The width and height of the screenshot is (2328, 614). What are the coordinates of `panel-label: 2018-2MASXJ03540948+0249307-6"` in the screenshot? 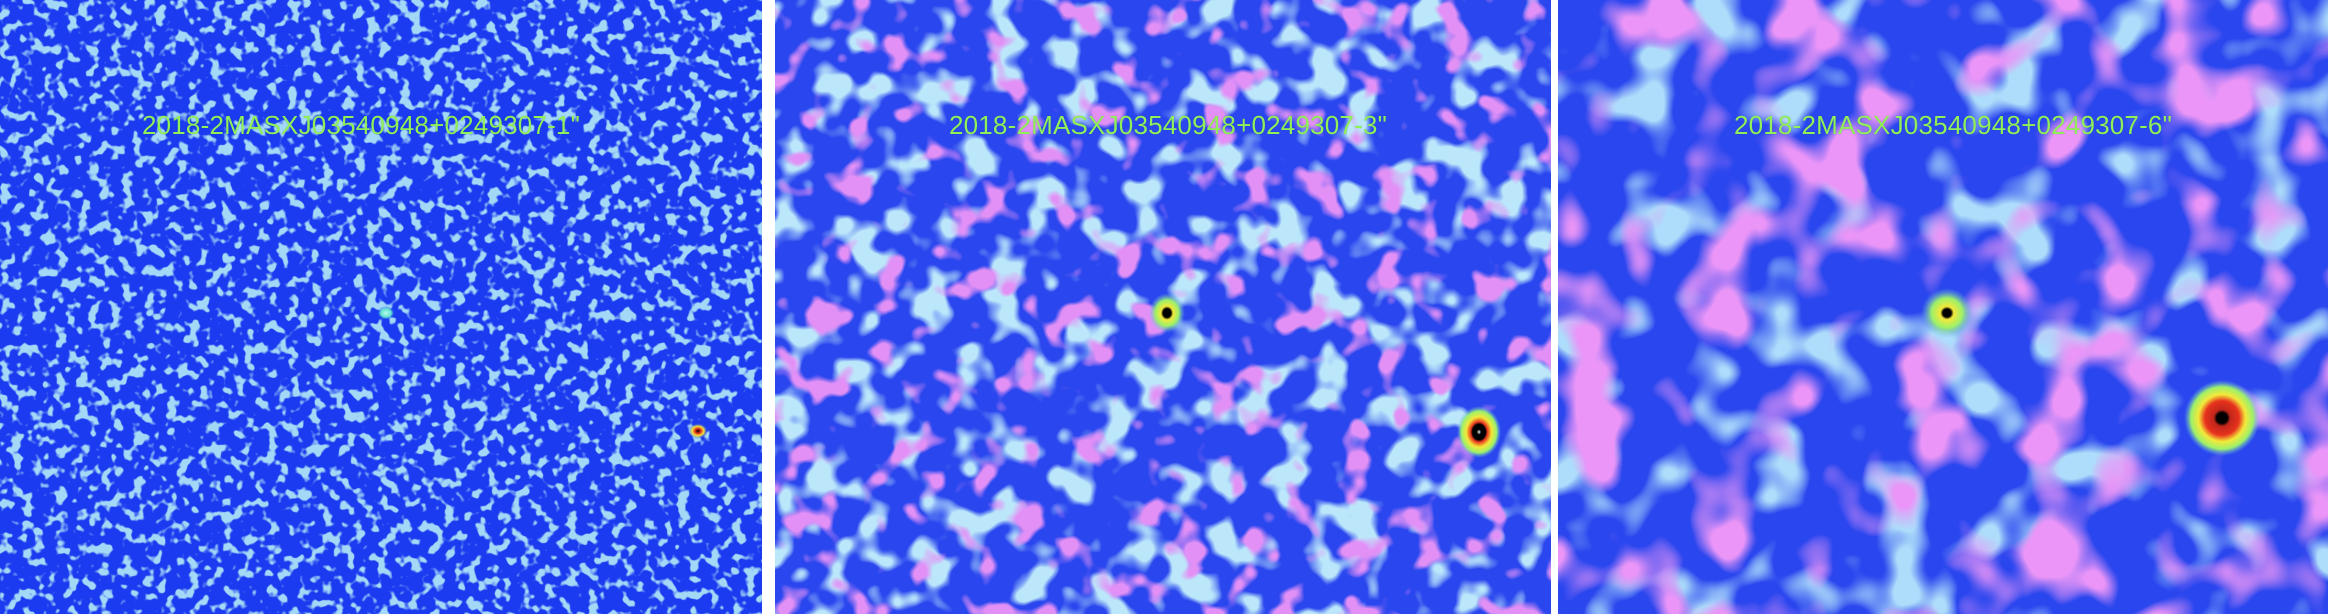 It's located at (1953, 125).